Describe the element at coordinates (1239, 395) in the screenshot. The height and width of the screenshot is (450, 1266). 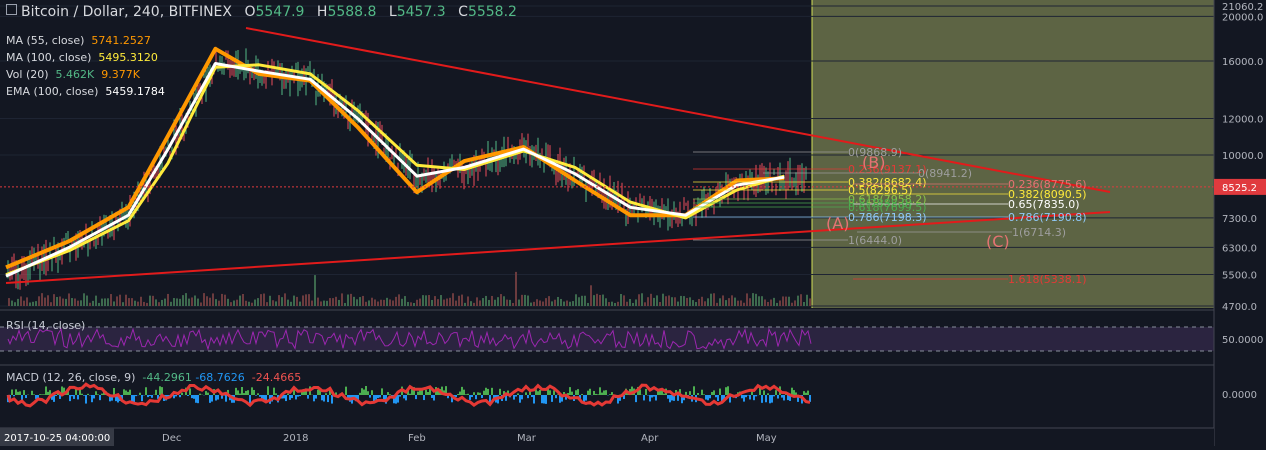
I see `macd-axis-label: 0.0000` at that location.